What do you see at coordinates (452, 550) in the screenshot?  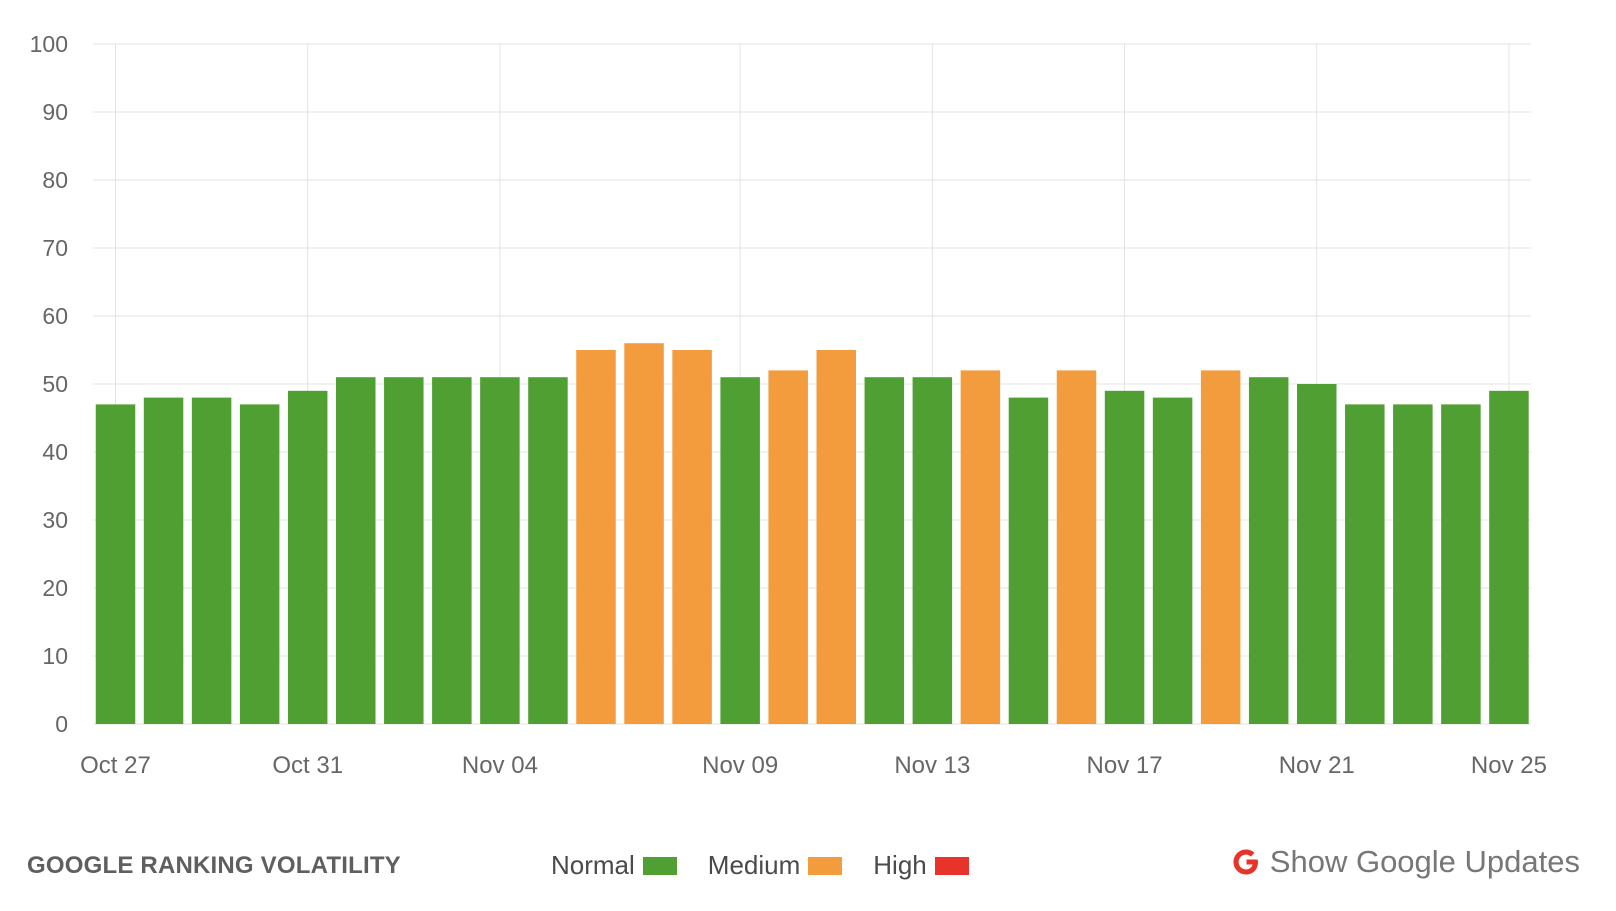 I see `bar-nov-03: Nov 03: 51` at bounding box center [452, 550].